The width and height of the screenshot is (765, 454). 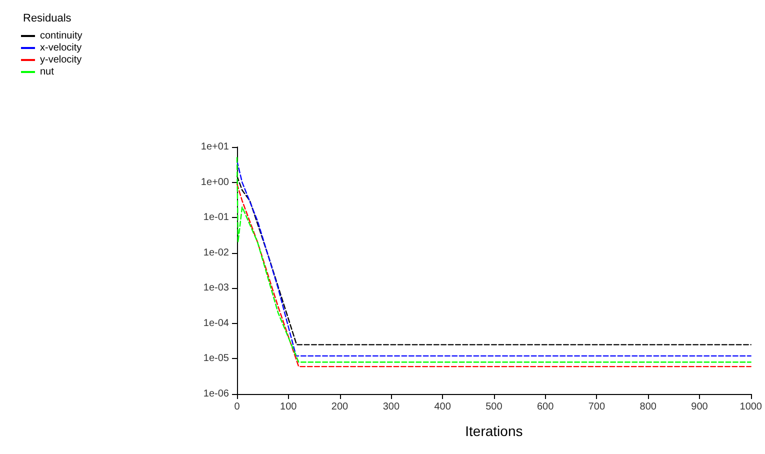 I want to click on x-axis-title: Iterations, so click(x=494, y=431).